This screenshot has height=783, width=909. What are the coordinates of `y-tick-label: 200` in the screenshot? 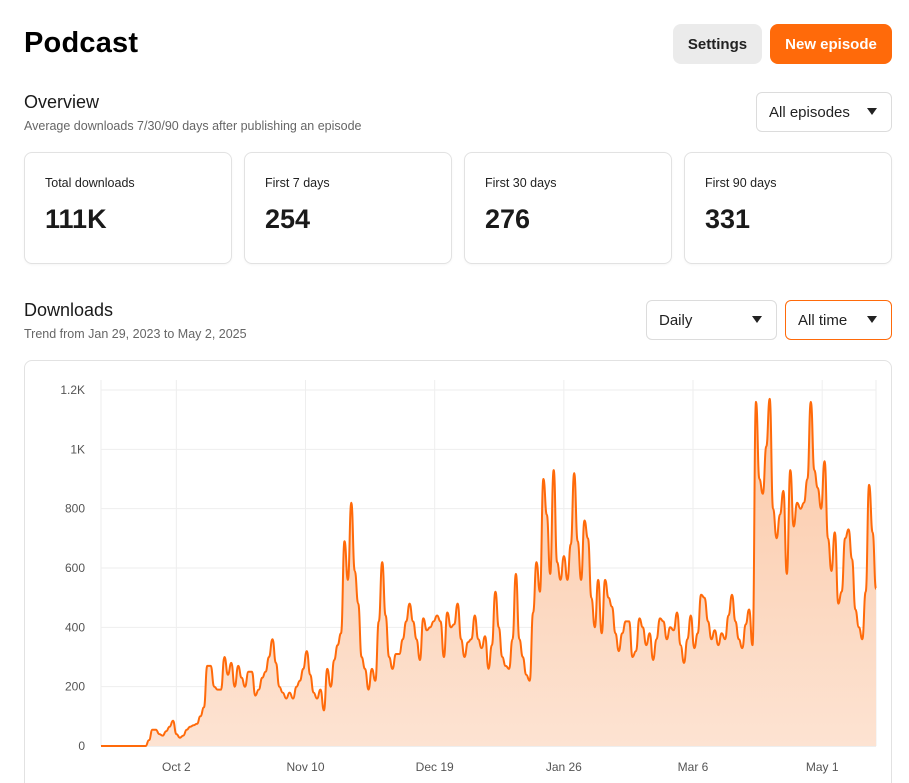 It's located at (75, 687).